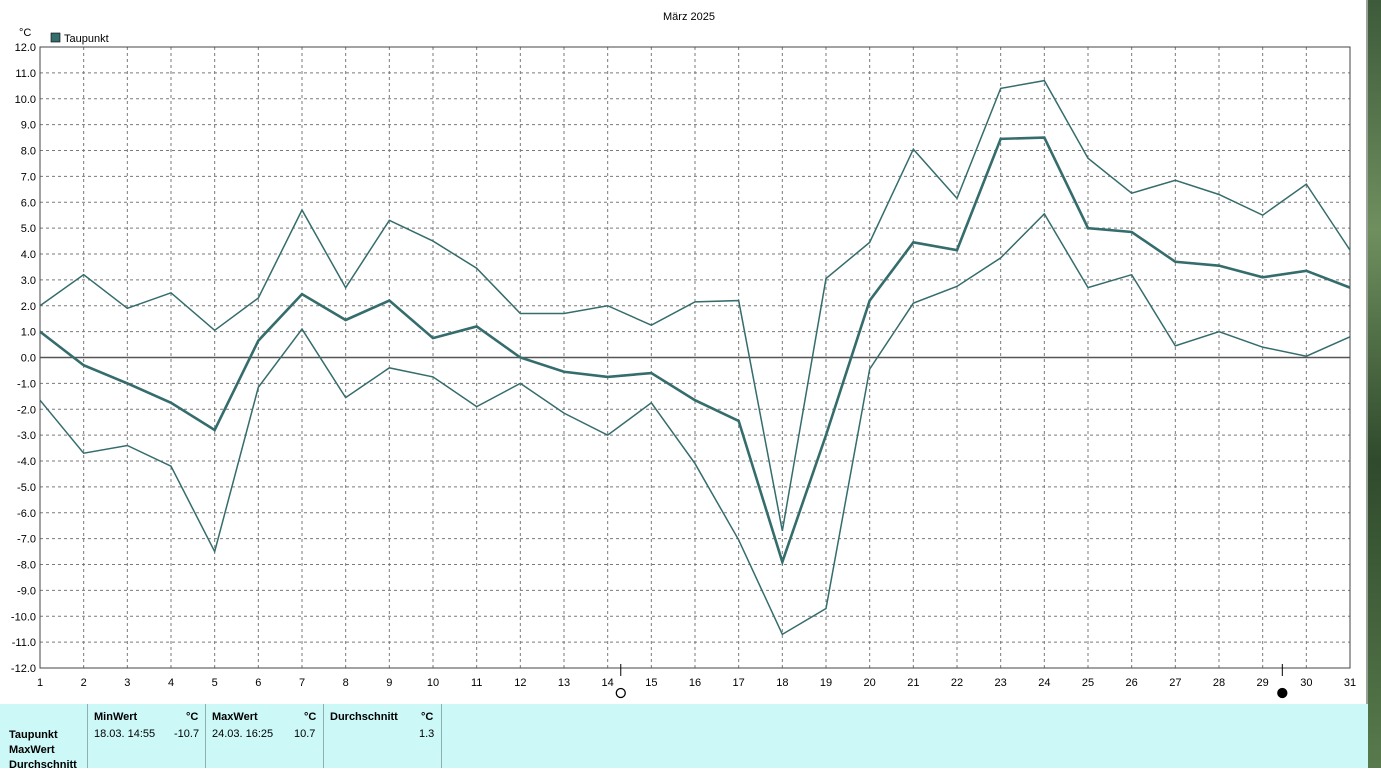 This screenshot has width=1381, height=773. What do you see at coordinates (364, 717) in the screenshot?
I see `stats-header: Durchschnitt` at bounding box center [364, 717].